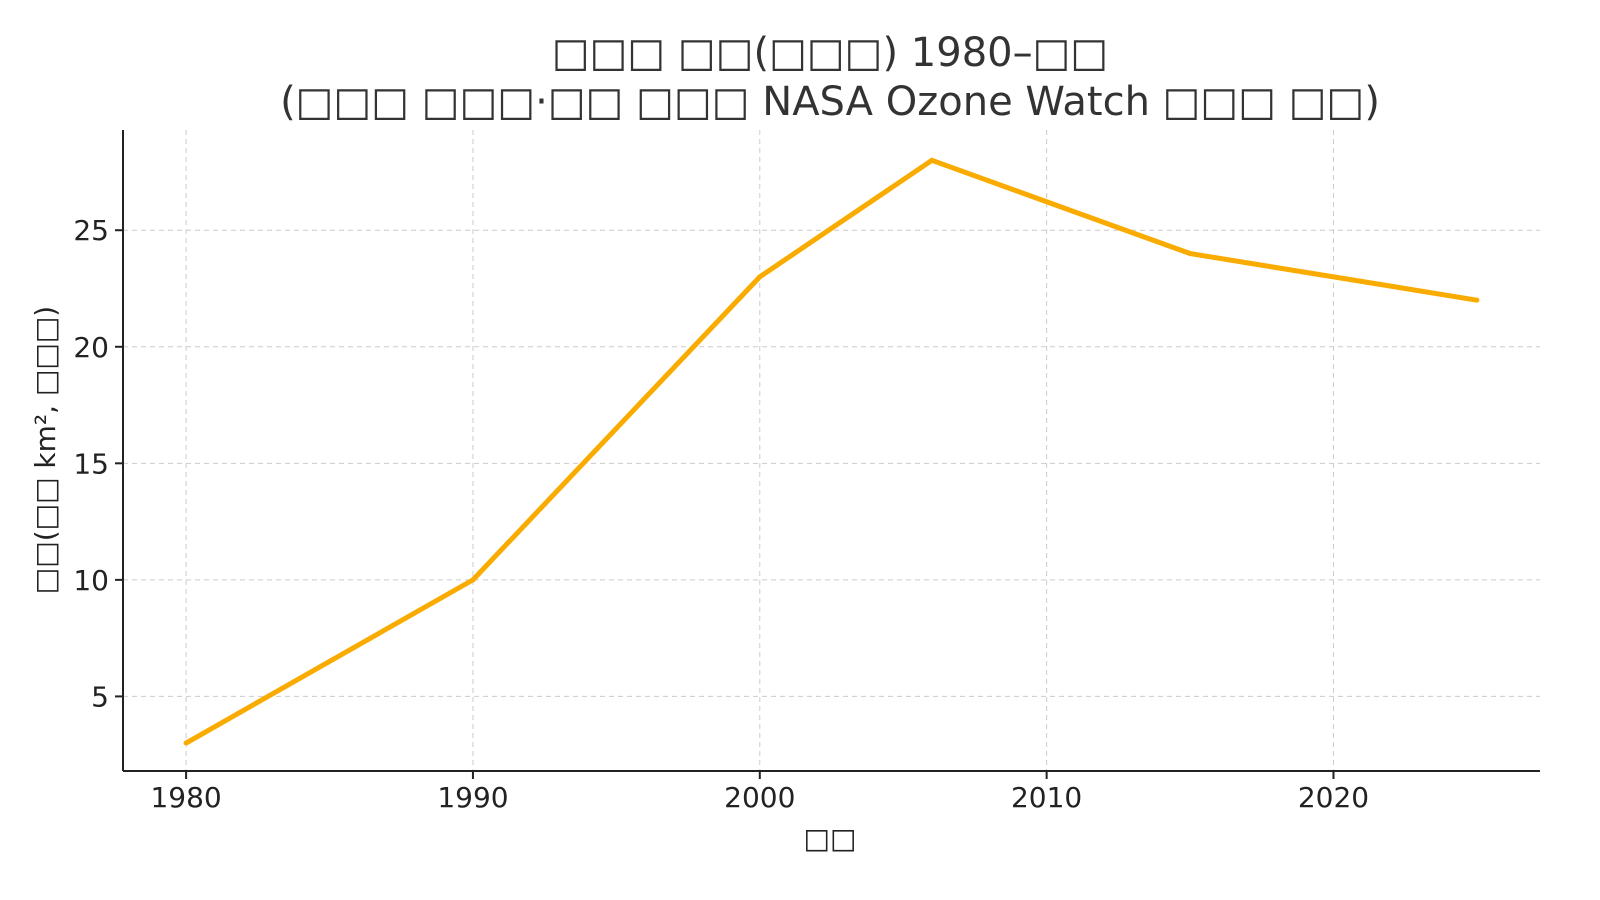 The width and height of the screenshot is (1600, 900). I want to click on x-tick-label-1980: 1980, so click(185, 797).